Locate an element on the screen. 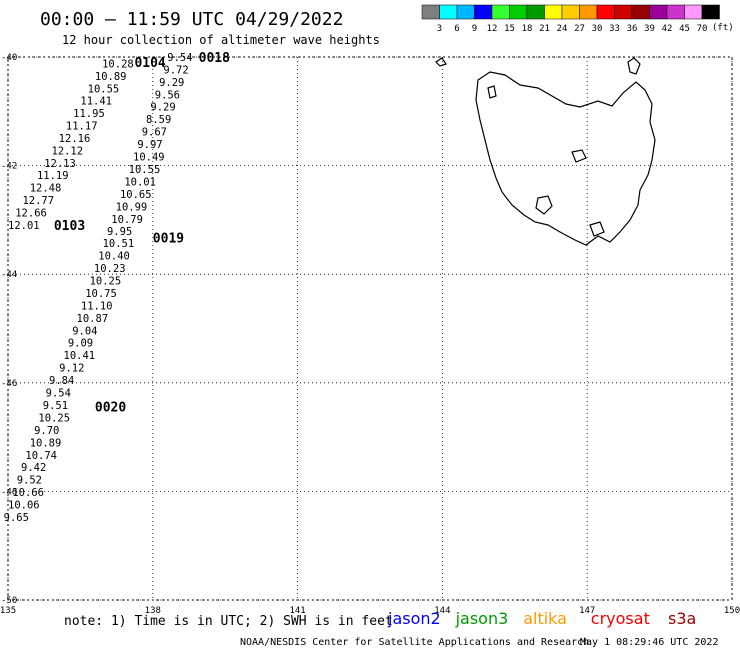  wave-height-label: 10.55 is located at coordinates (145, 170).